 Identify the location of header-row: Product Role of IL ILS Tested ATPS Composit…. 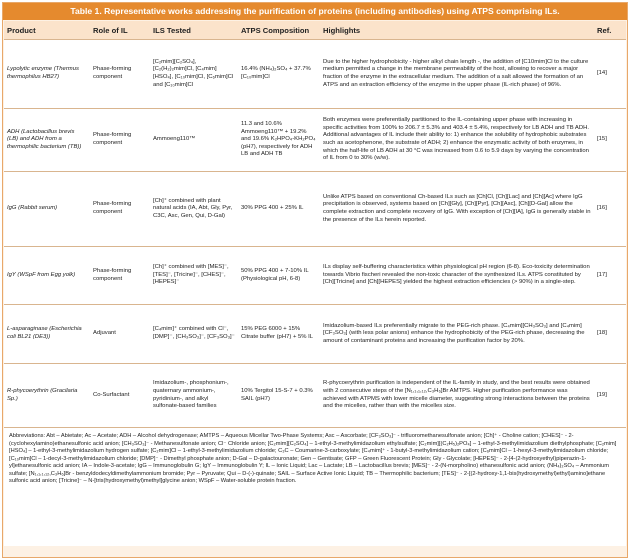
(315, 30).